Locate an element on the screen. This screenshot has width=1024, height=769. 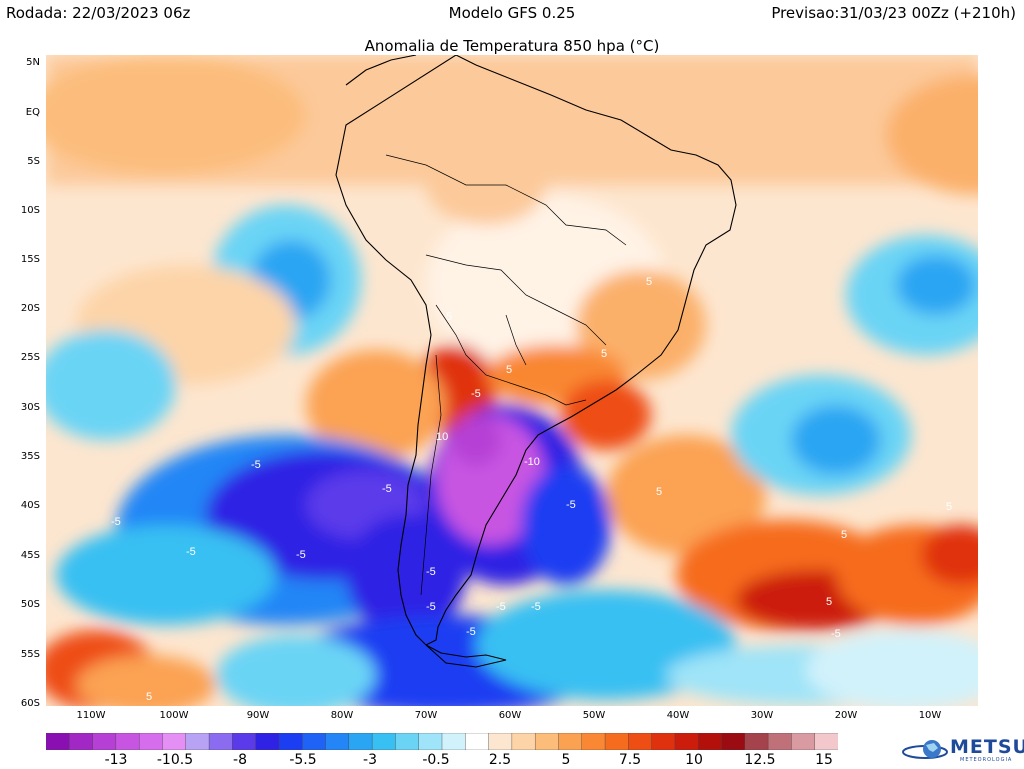
lat-label: 60S is located at coordinates (30, 703).